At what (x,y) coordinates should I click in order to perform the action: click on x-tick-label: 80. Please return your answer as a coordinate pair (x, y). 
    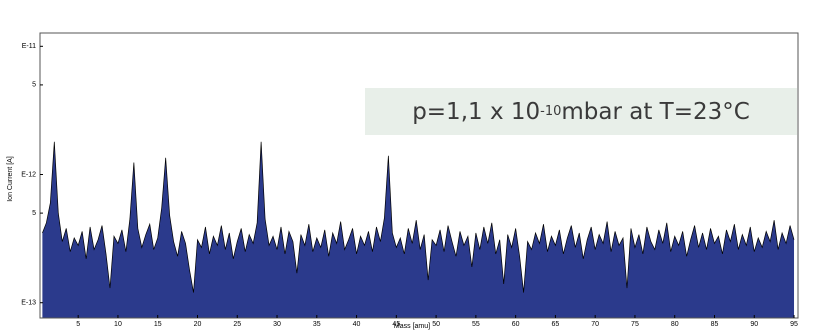
    Looking at the image, I should click on (675, 324).